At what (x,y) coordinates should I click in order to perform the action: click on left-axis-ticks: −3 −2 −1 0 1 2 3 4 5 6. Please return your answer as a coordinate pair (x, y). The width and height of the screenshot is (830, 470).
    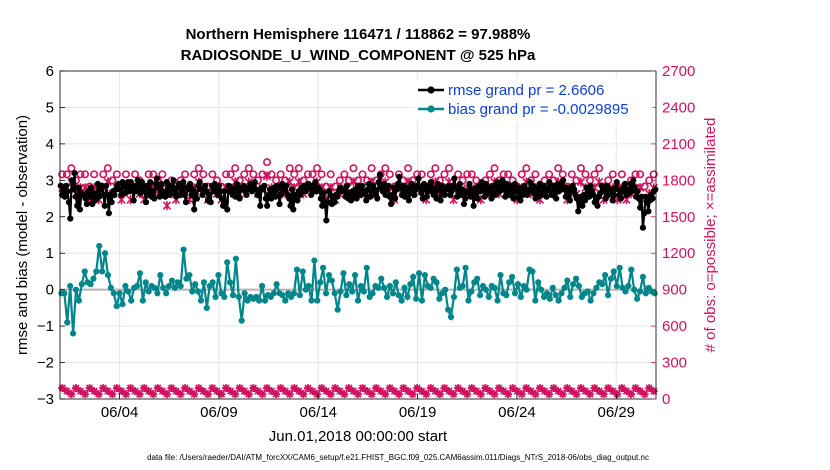
    Looking at the image, I should click on (51, 235).